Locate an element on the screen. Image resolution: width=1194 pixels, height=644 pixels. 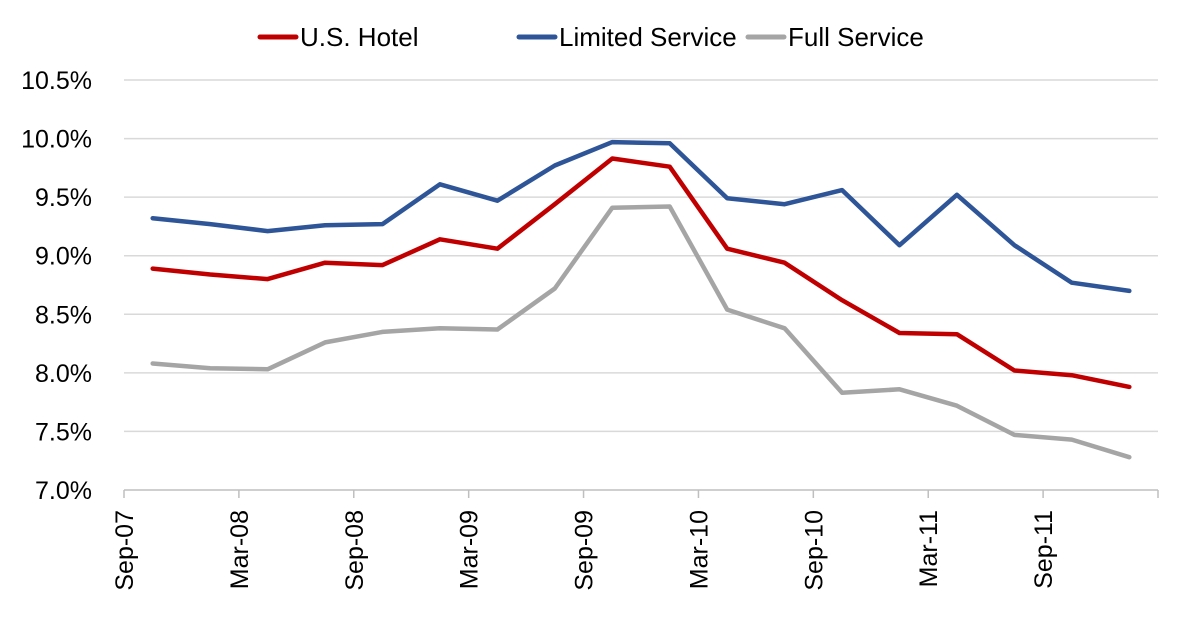
legend-label: U.S. Hotel is located at coordinates (359, 37).